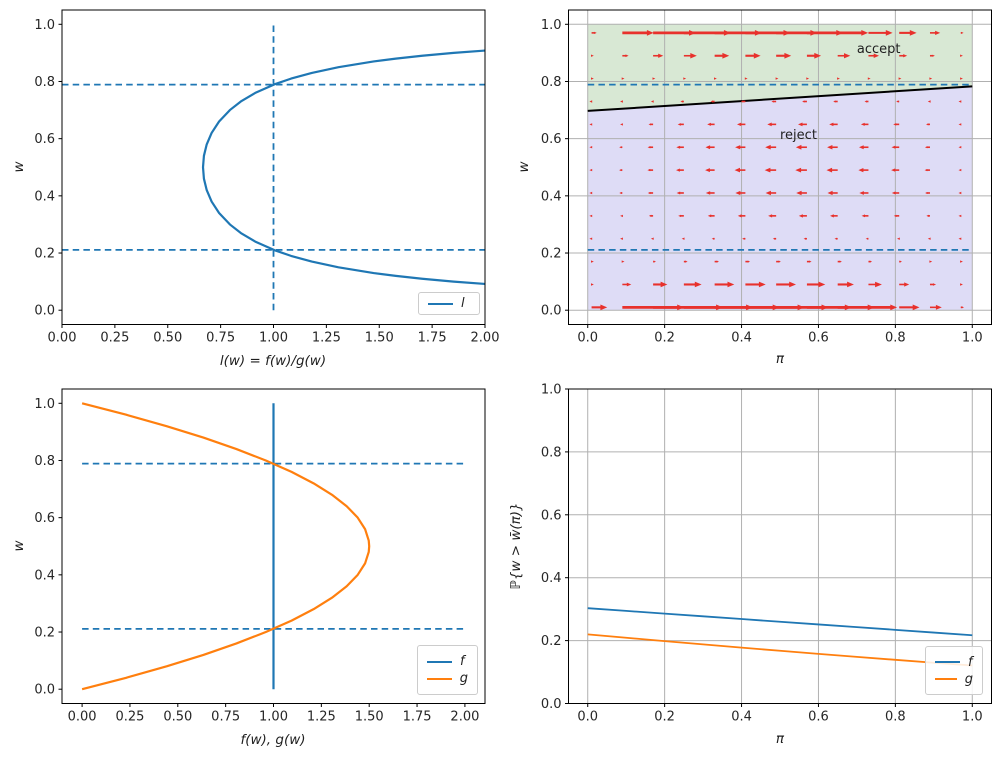 The image size is (1001, 760). What do you see at coordinates (516, 546) in the screenshot?
I see `y-axis-label-tailprob: ℙ{w > w̄(π)}` at bounding box center [516, 546].